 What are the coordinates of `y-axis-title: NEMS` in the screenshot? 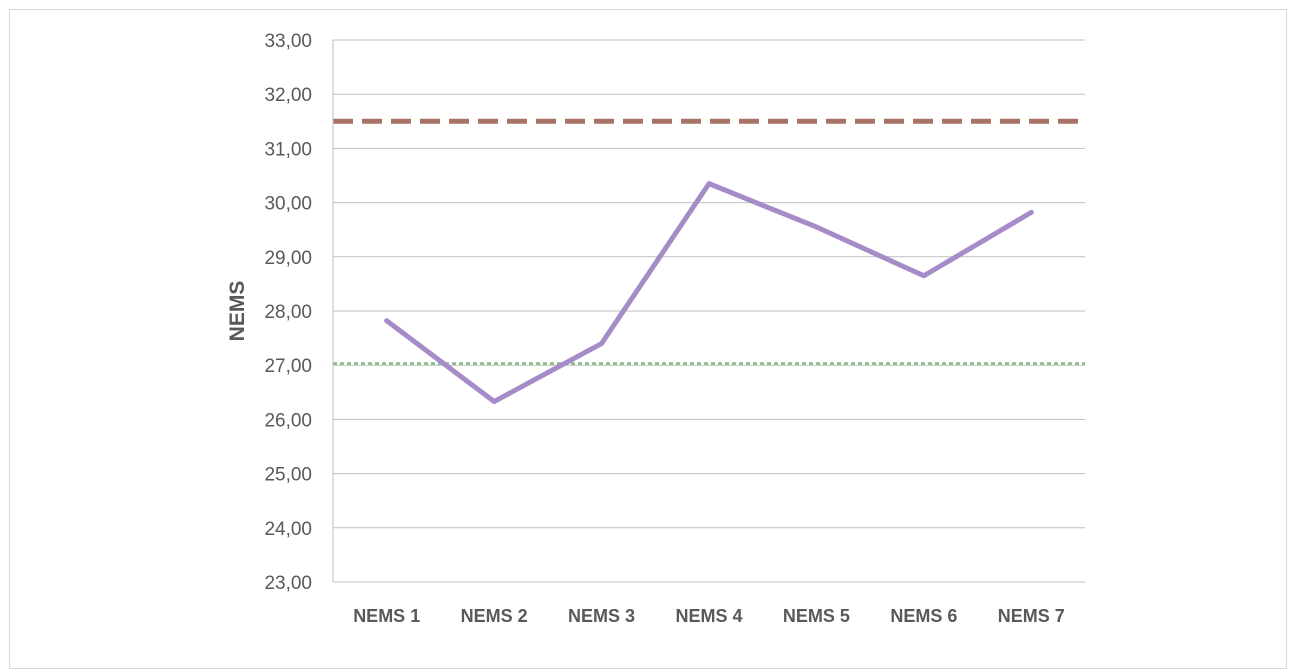 It's located at (237, 311).